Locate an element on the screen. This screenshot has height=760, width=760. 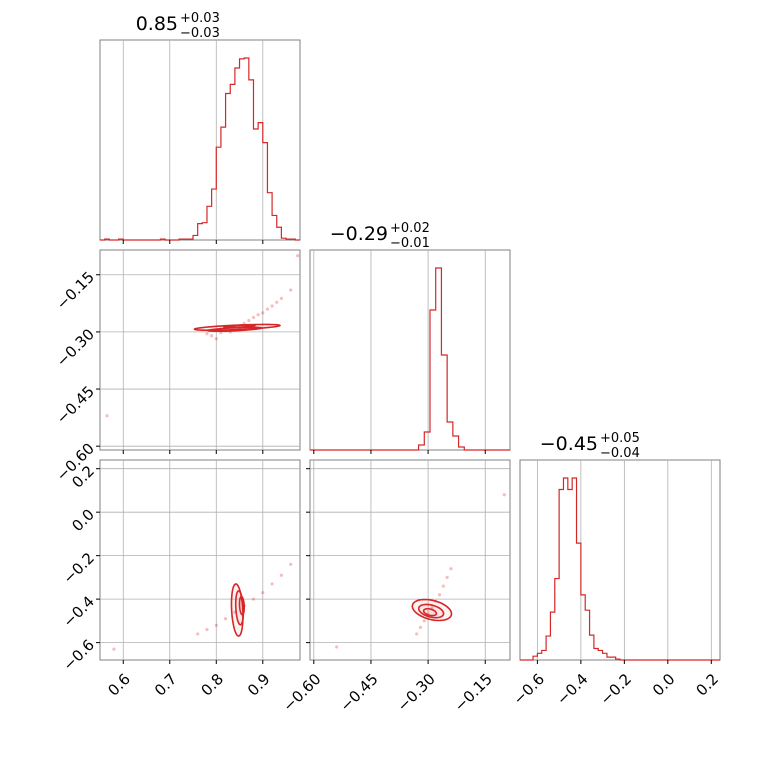
hist-title-0: 0.85 +0.03−0.03 is located at coordinates (178, 26).